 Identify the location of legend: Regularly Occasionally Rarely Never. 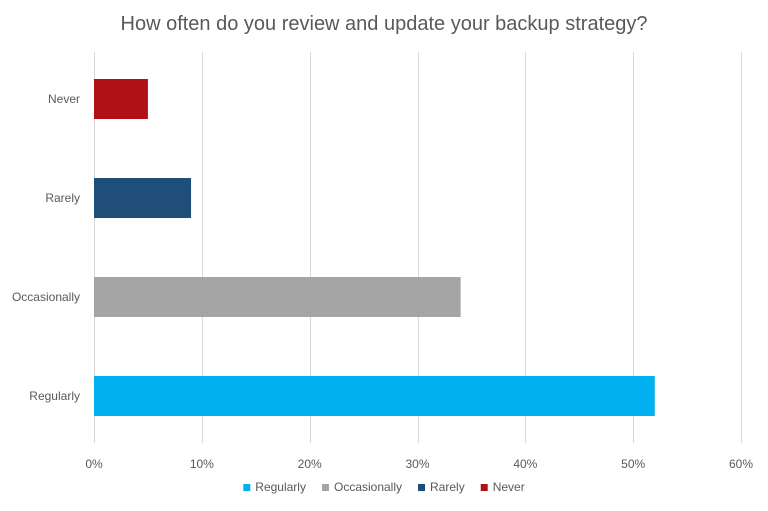
(384, 487).